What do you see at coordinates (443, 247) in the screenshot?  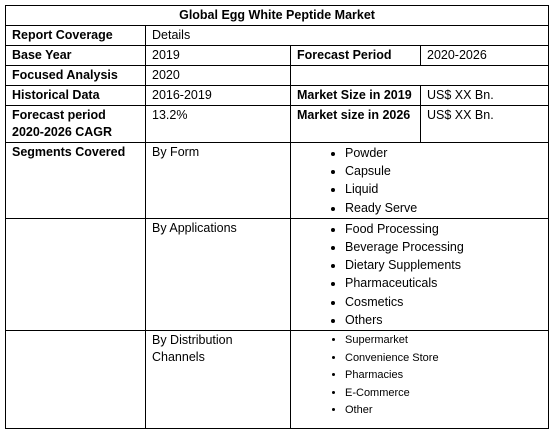 I see `segment-item: Beverage Processing` at bounding box center [443, 247].